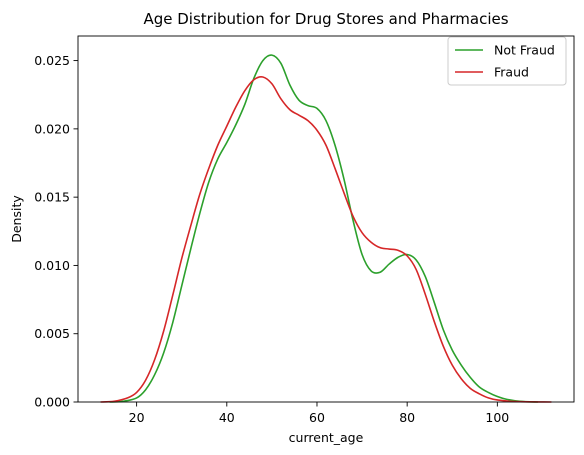 The height and width of the screenshot is (455, 584). What do you see at coordinates (317, 417) in the screenshot?
I see `x-tick-label: 60` at bounding box center [317, 417].